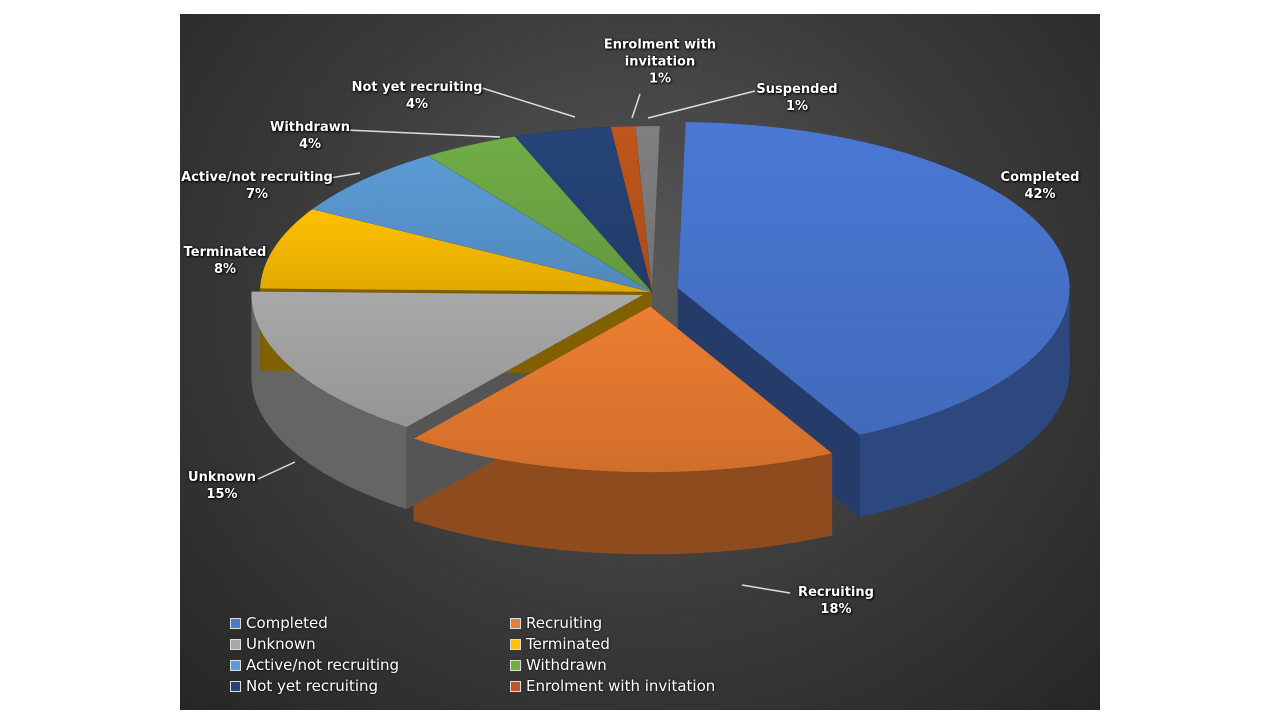 The image size is (1280, 720). What do you see at coordinates (222, 477) in the screenshot?
I see `data-label-name: Unknown` at bounding box center [222, 477].